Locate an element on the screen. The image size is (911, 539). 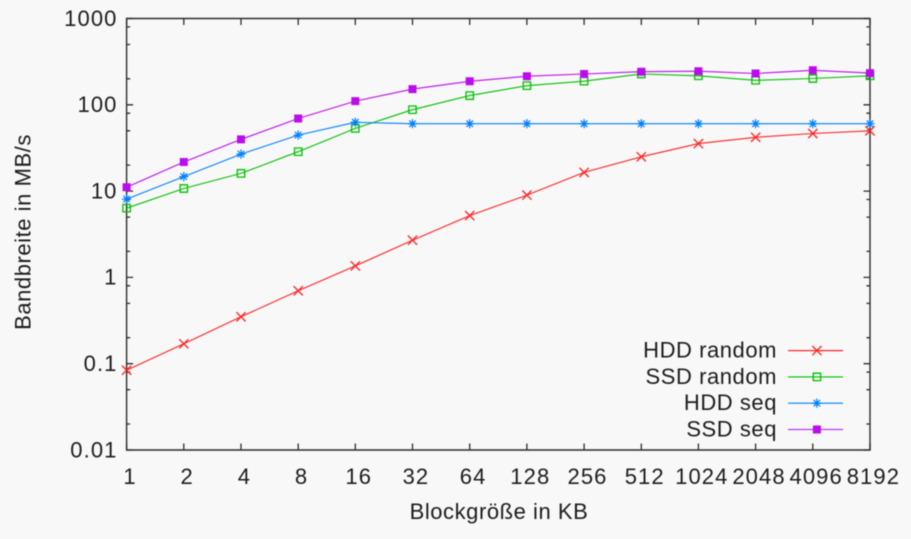
svg-text: SSD seq is located at coordinates (731, 428).